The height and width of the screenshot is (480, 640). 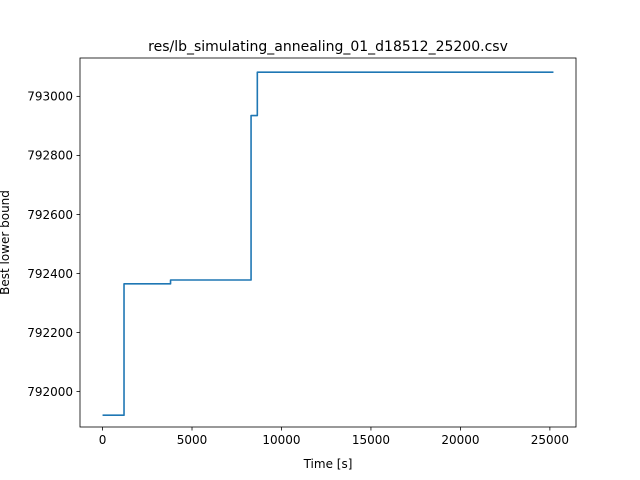 I want to click on y-tick-label: 792200, so click(x=50, y=333).